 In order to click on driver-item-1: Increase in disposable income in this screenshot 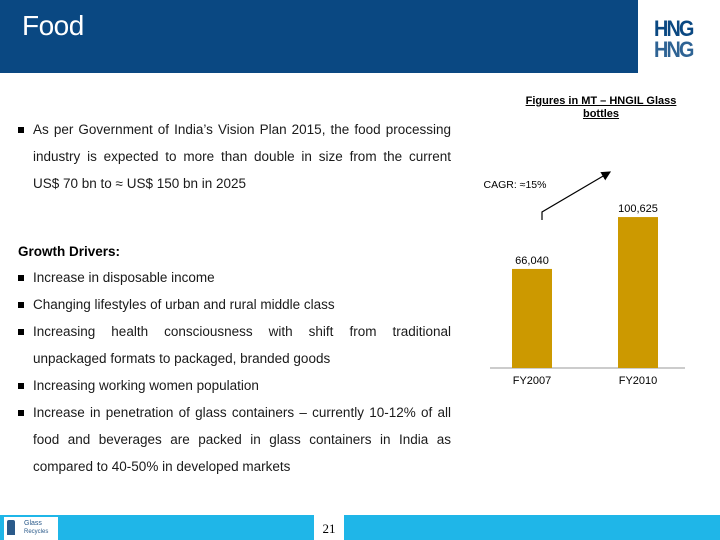, I will do `click(124, 277)`.